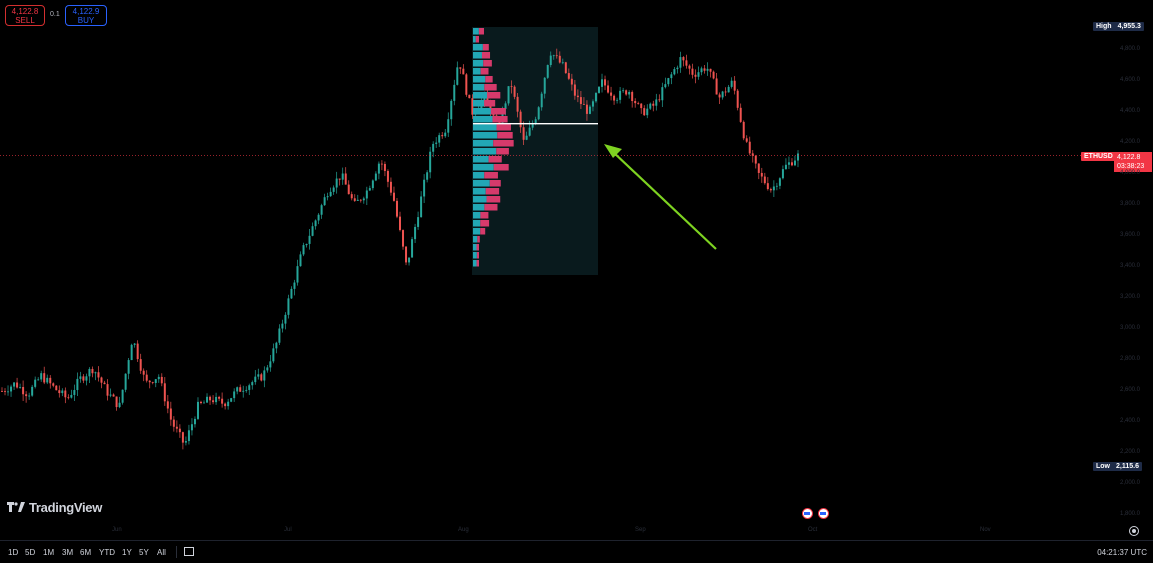  What do you see at coordinates (117, 530) in the screenshot?
I see `time-tick-label: Jun` at bounding box center [117, 530].